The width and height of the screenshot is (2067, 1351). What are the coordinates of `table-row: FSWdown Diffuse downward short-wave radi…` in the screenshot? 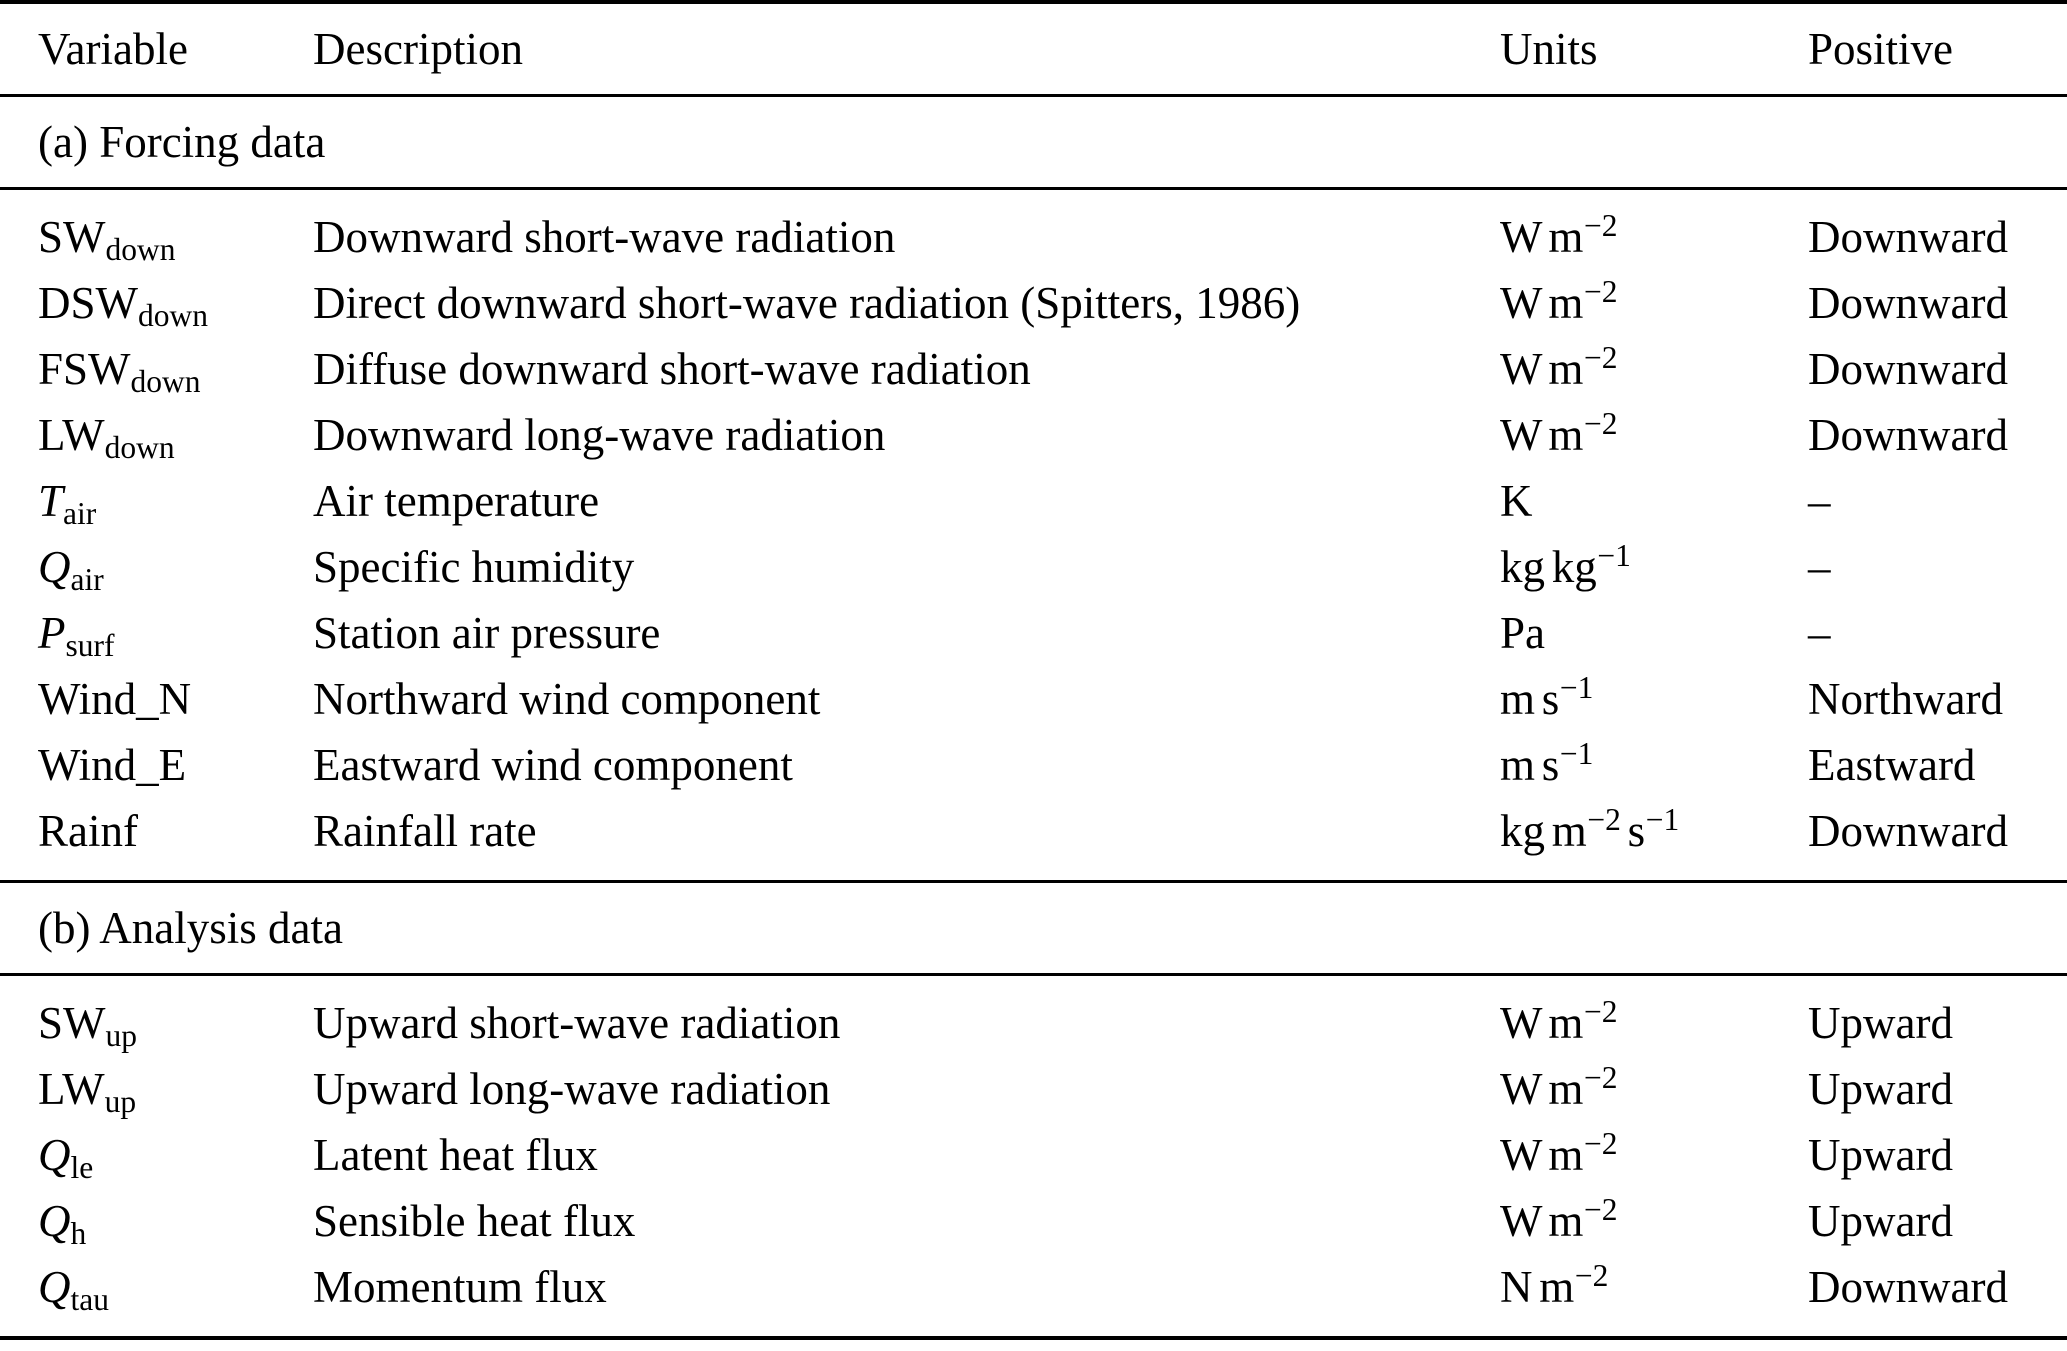 It's located at (1033, 369).